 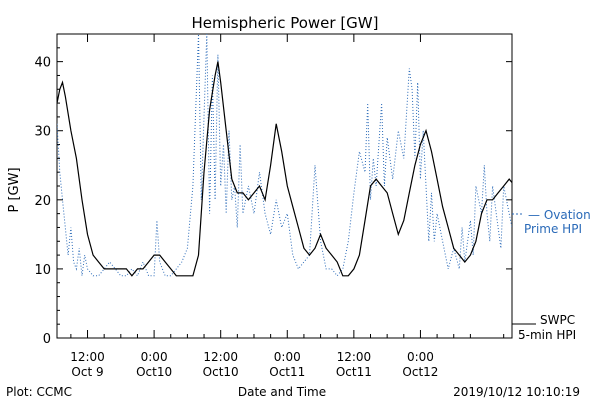 I want to click on y-tick-label: 20, so click(x=42, y=201).